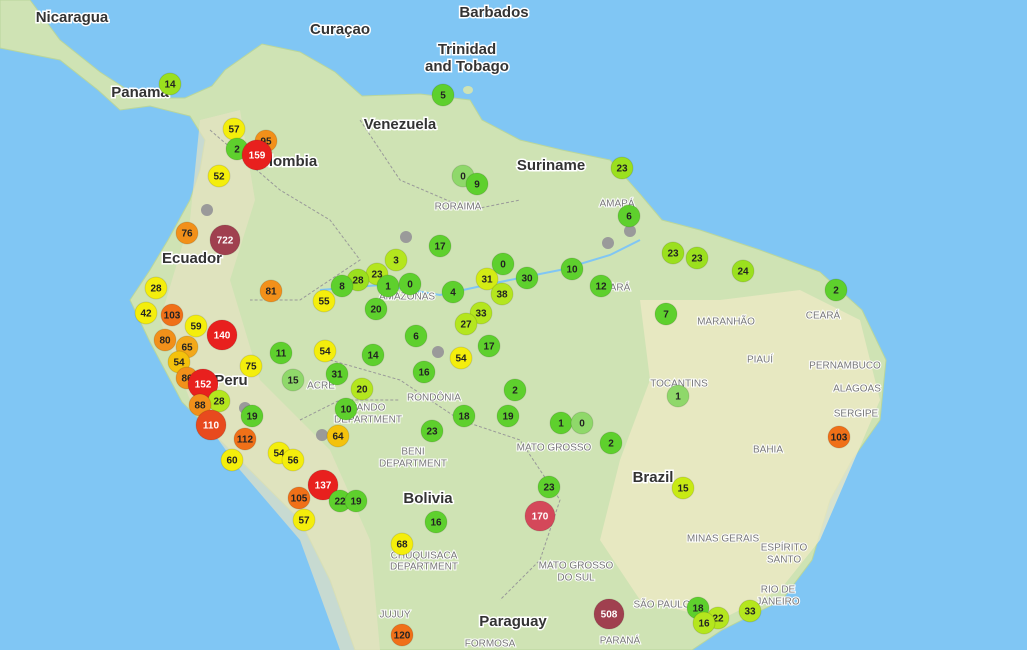 The width and height of the screenshot is (1027, 650). What do you see at coordinates (402, 635) in the screenshot?
I see `station-marker: 120` at bounding box center [402, 635].